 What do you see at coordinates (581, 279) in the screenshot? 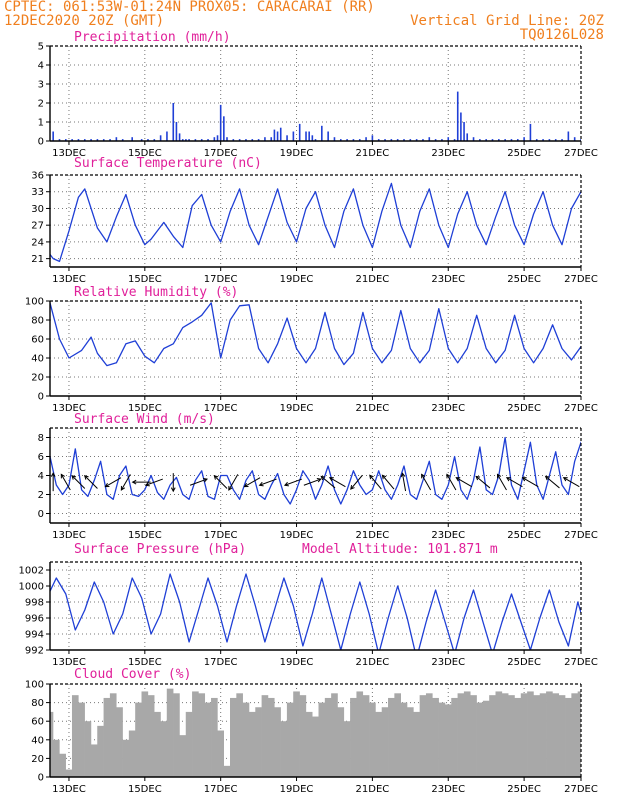
I see `x-tick-label: 27DEC` at bounding box center [581, 279].